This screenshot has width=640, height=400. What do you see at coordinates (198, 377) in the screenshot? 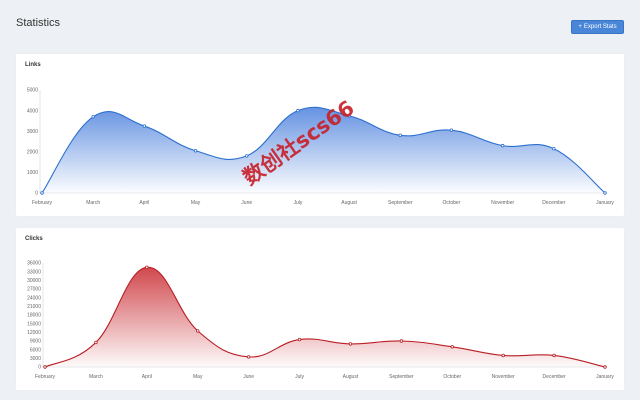
I see `clicks-x-tick-label: May` at bounding box center [198, 377].